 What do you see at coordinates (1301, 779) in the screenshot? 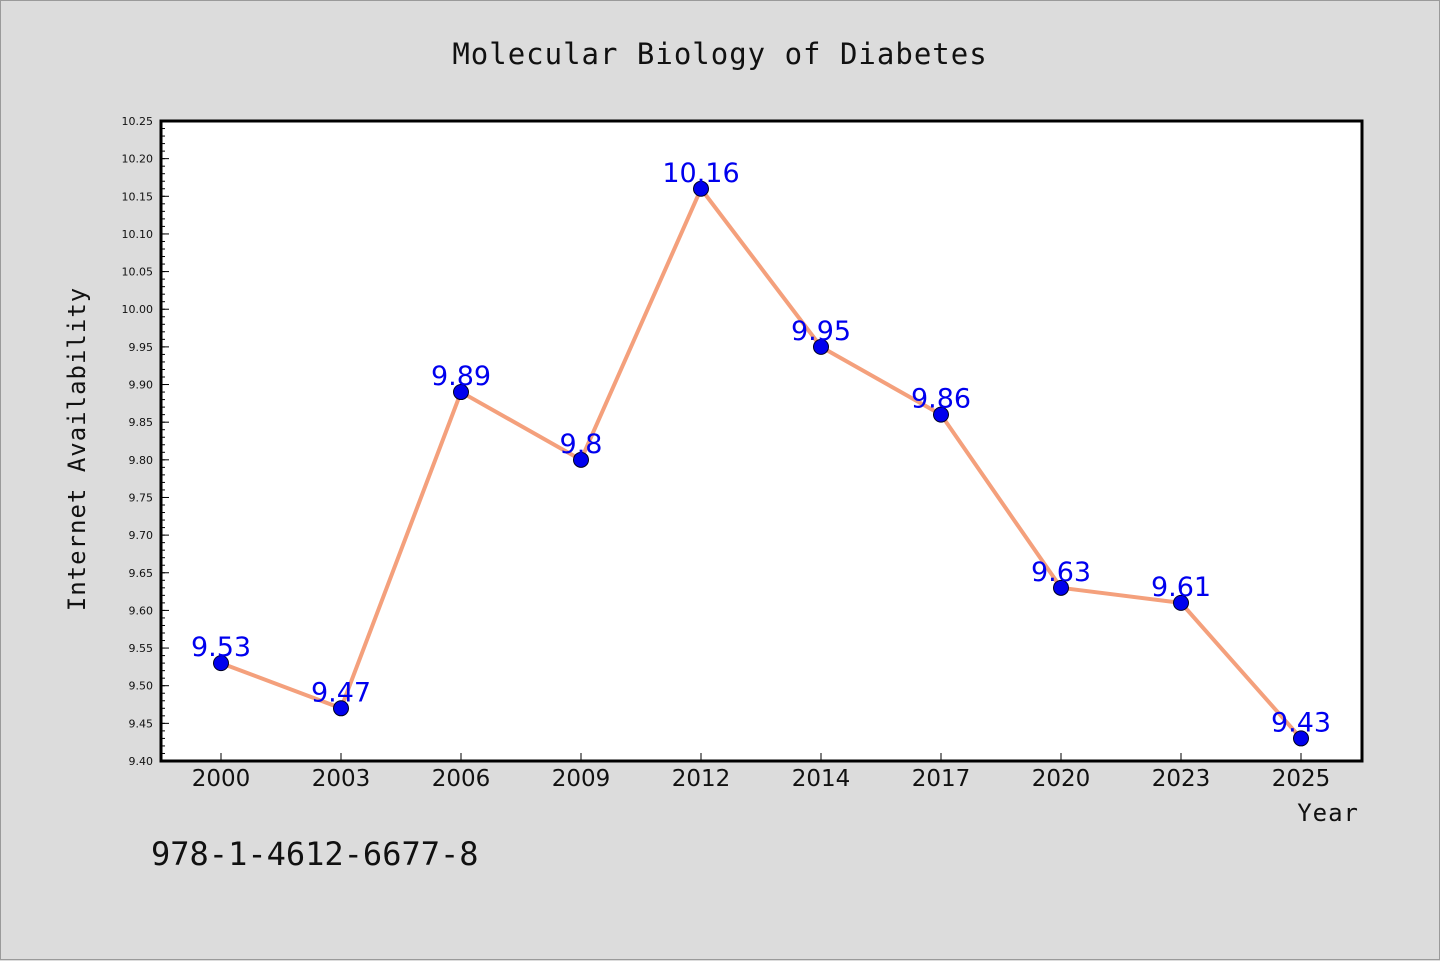
I see `x-tick-label: 2025` at bounding box center [1301, 779].